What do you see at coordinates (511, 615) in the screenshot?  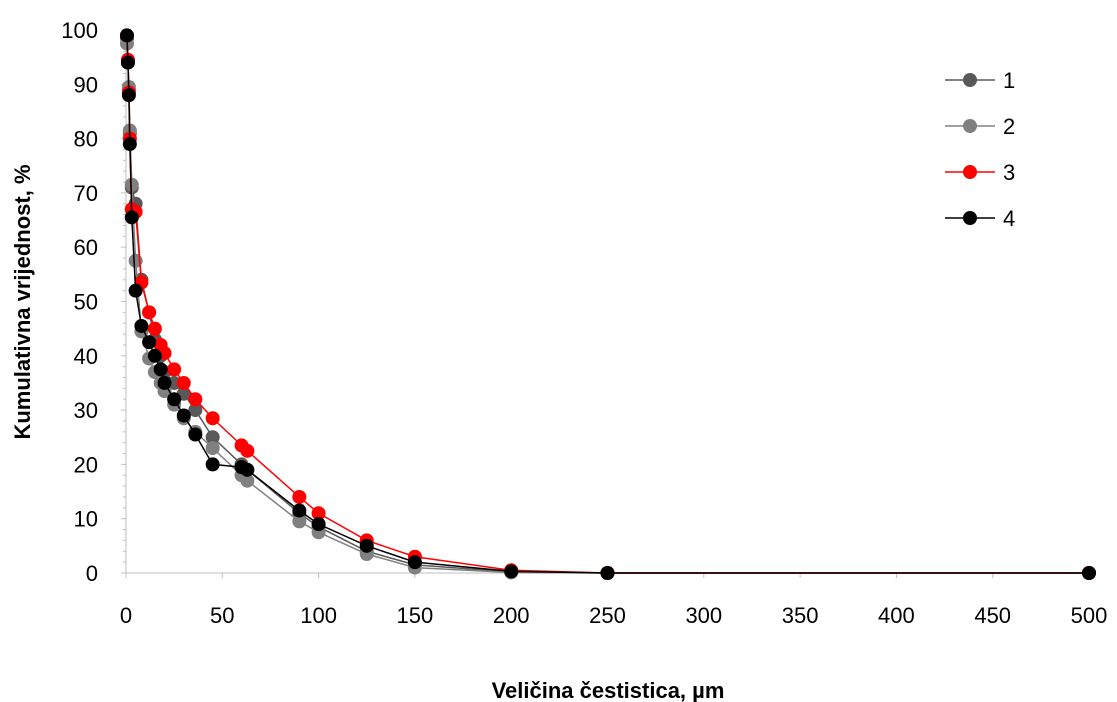 I see `x-tick-label: 200` at bounding box center [511, 615].